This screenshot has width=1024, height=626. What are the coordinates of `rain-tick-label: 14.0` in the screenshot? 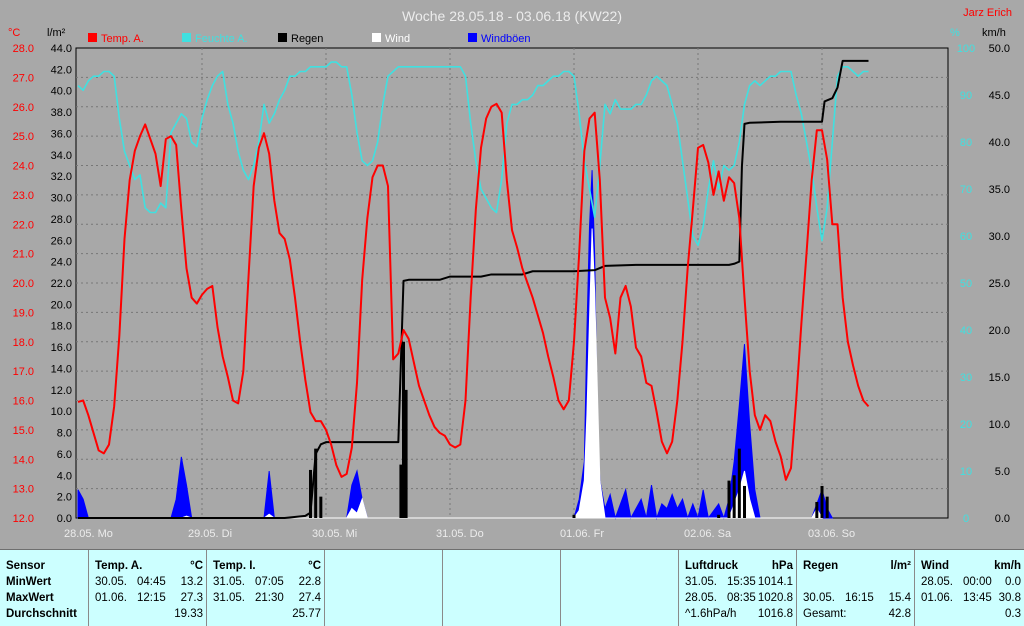 It's located at (61, 369).